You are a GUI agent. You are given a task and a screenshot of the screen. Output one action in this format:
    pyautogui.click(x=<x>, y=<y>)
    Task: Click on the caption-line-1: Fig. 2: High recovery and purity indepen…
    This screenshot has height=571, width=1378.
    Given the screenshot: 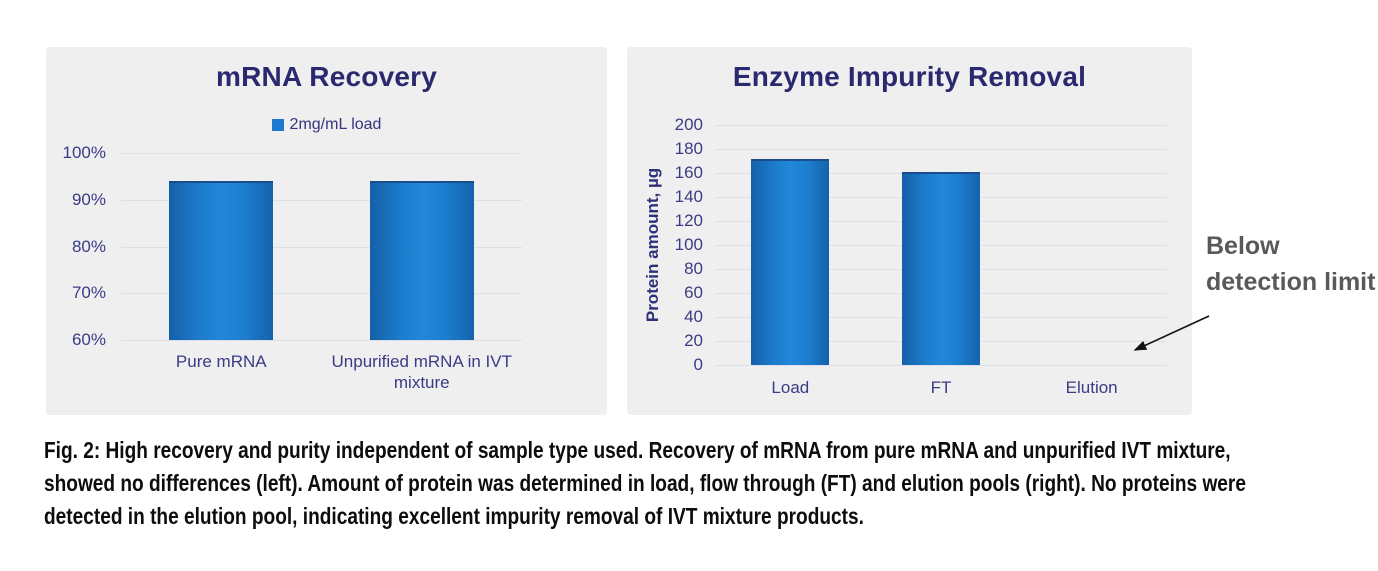 What is the action you would take?
    pyautogui.click(x=637, y=450)
    